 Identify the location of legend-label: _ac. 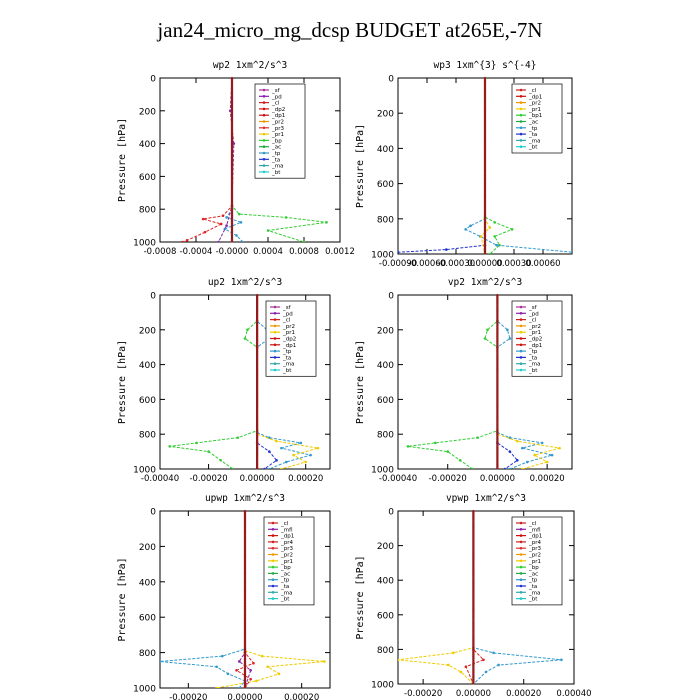
(533, 574).